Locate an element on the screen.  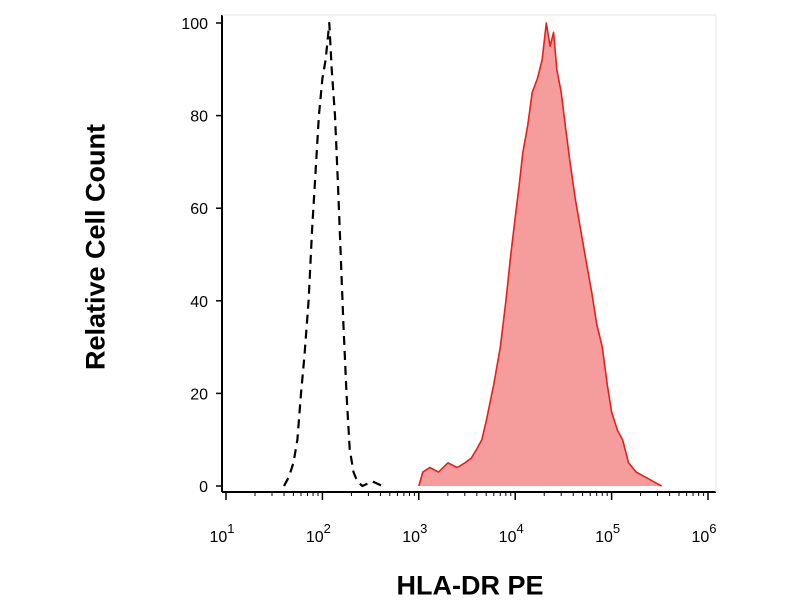
x-tick-label-3: 10⁴ is located at coordinates (511, 533).